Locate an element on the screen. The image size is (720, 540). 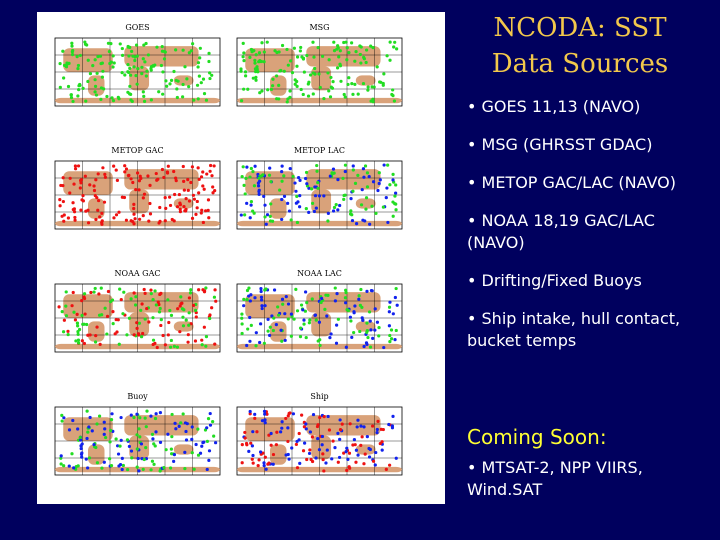
land is located at coordinates (161, 56).